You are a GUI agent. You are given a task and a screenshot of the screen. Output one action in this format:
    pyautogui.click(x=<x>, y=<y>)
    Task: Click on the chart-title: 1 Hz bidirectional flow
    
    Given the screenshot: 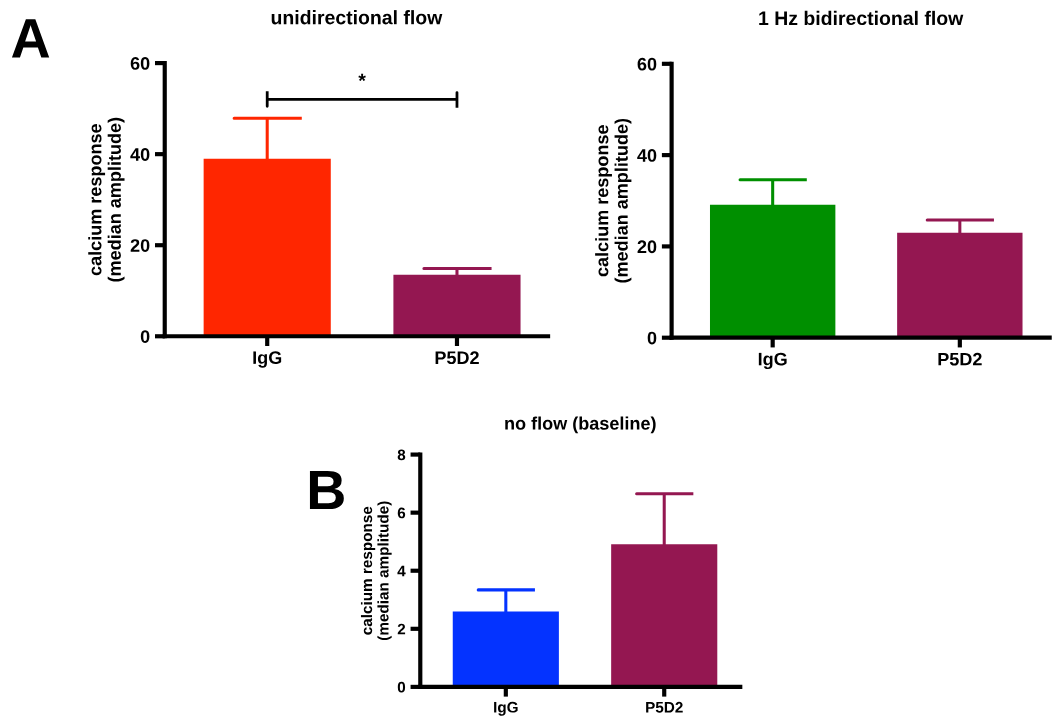 What is the action you would take?
    pyautogui.click(x=861, y=18)
    